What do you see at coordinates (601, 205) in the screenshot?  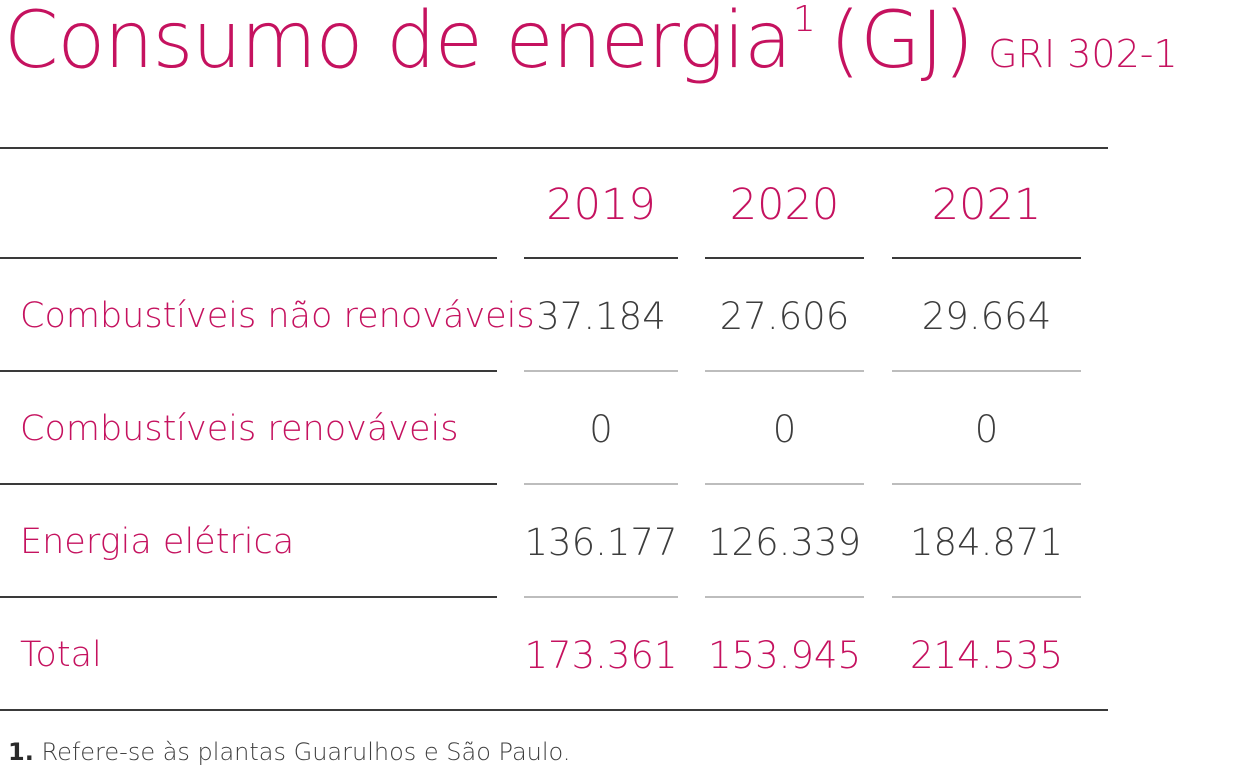 I see `header-year-2019: 2019` at bounding box center [601, 205].